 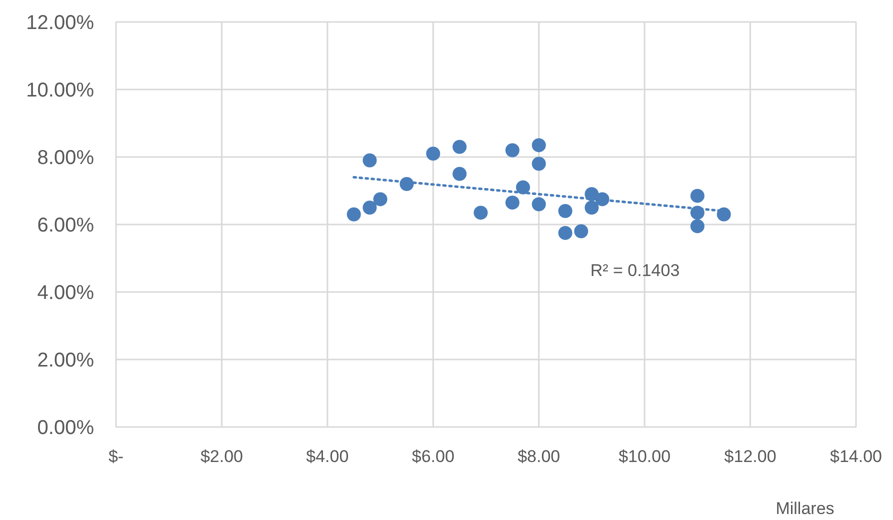 I want to click on x-axis-title: Millares, so click(x=805, y=508).